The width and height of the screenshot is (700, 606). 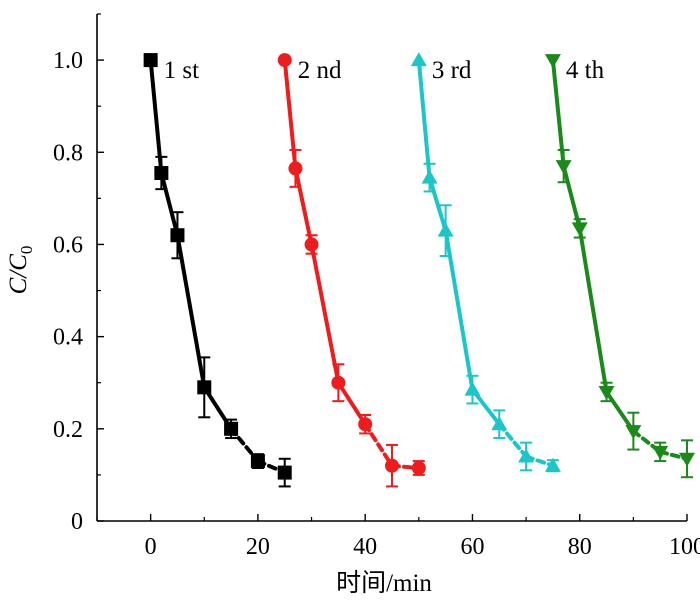 I want to click on y-tick-label: 0.2, so click(x=68, y=430).